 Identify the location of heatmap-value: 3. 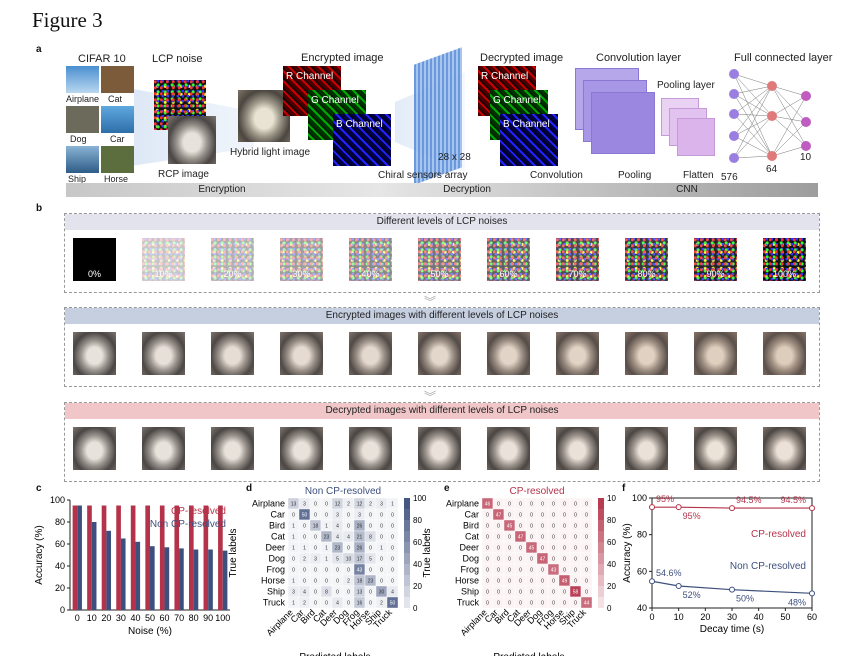
(293, 593).